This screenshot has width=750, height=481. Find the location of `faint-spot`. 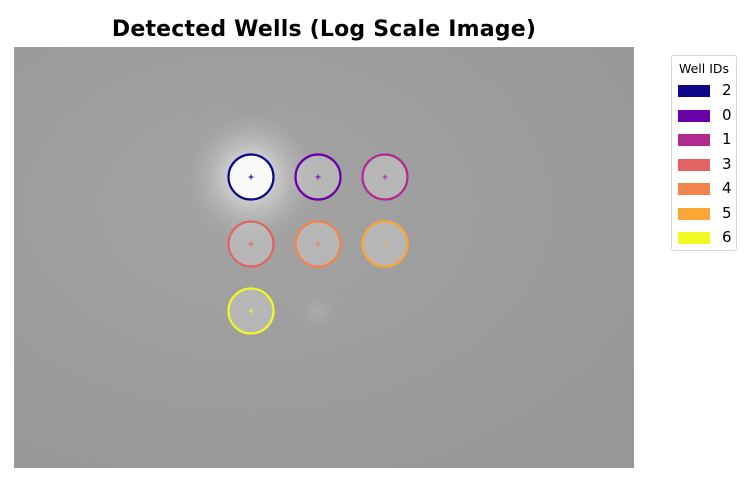

faint-spot is located at coordinates (318, 311).